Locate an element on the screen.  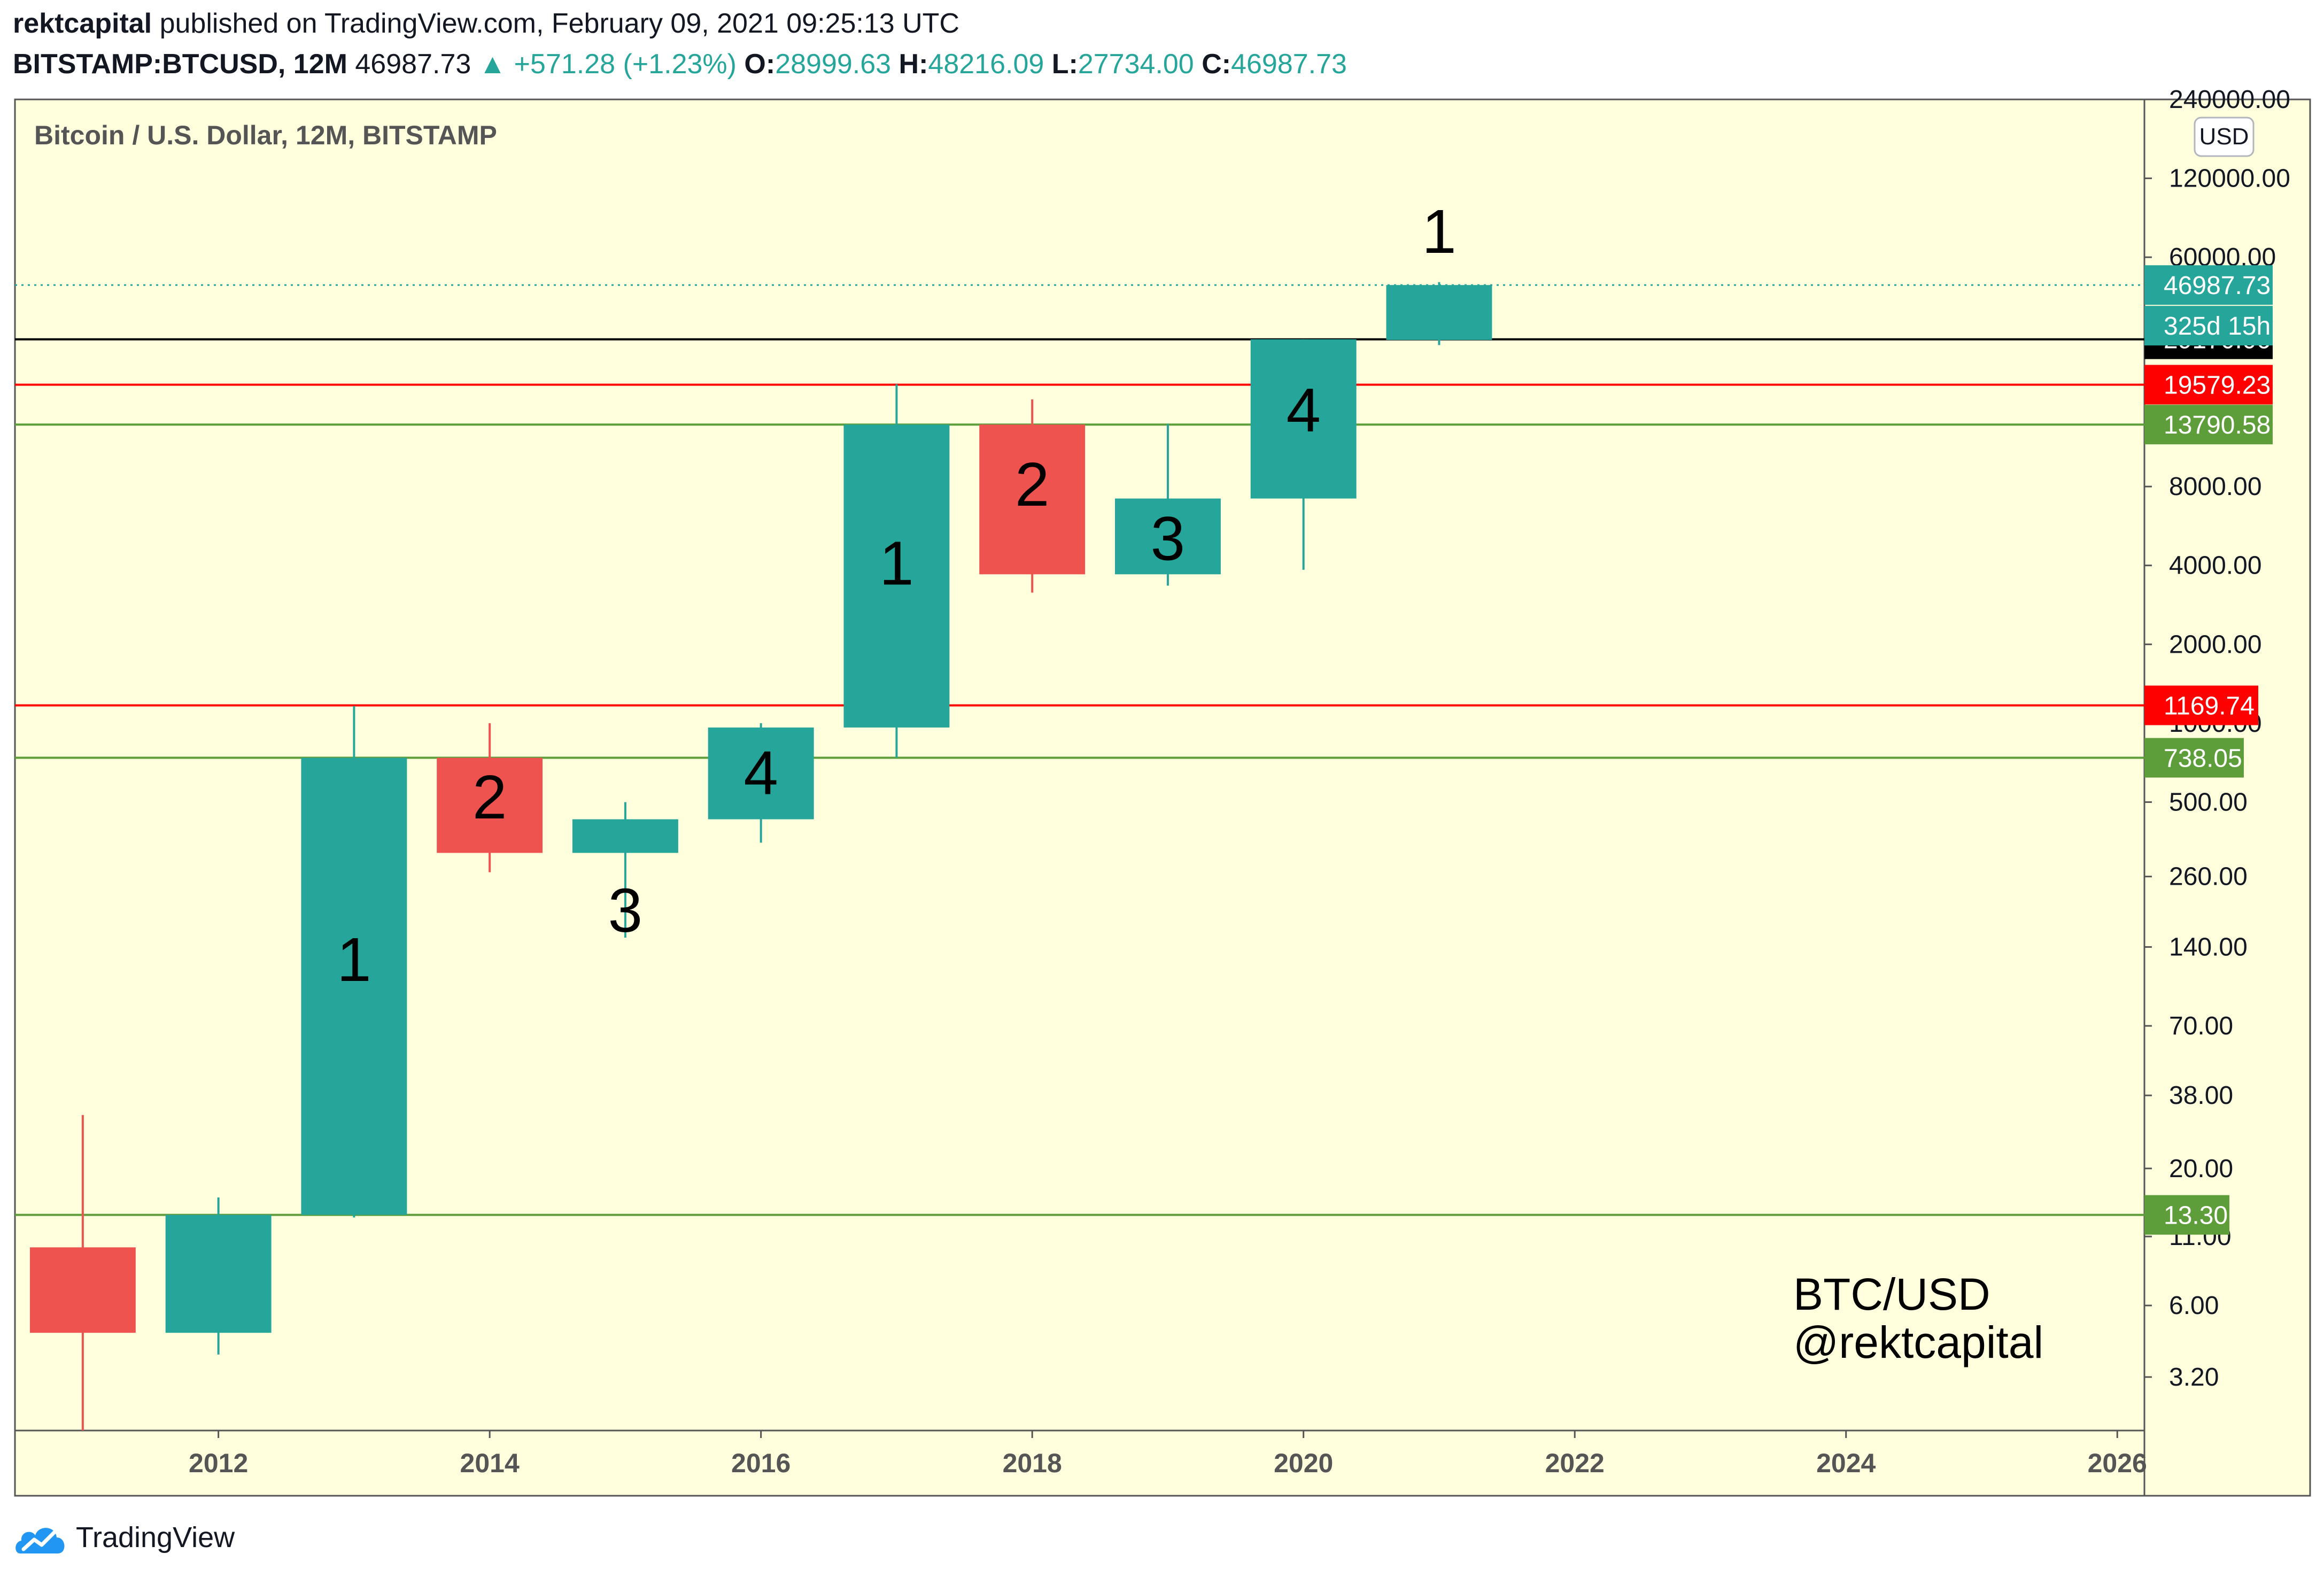
candle-body-2020 is located at coordinates (1303, 419).